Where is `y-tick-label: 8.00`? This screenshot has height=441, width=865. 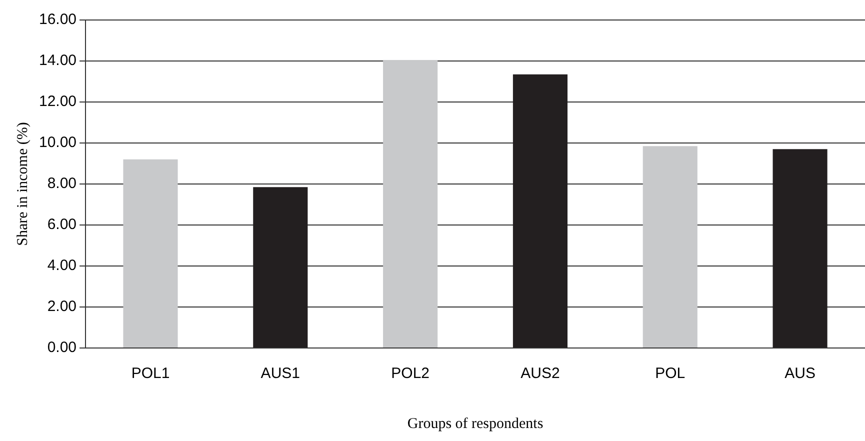 y-tick-label: 8.00 is located at coordinates (62, 183).